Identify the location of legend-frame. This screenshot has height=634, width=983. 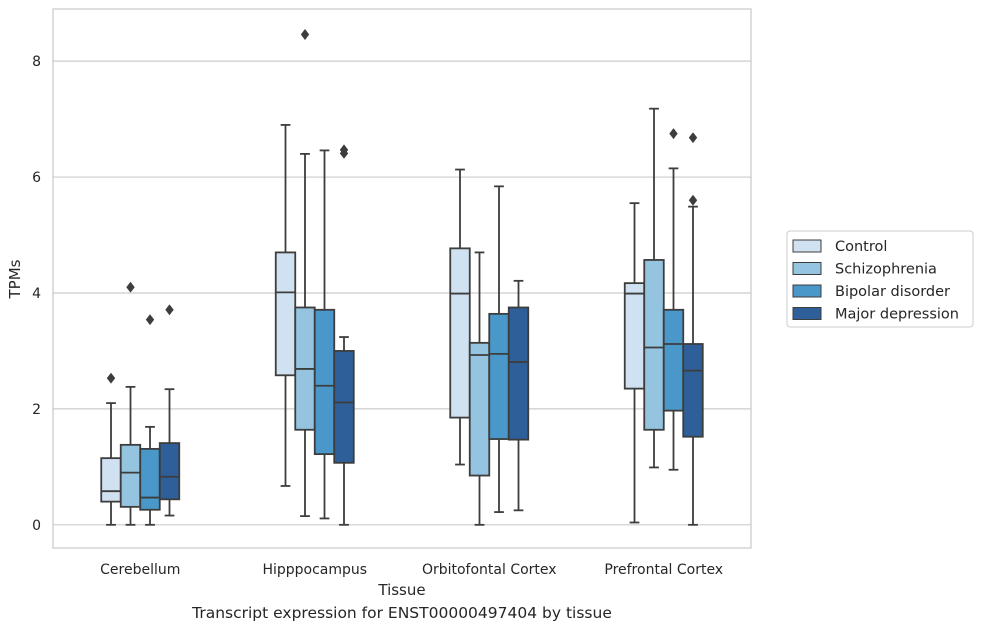
(880, 279).